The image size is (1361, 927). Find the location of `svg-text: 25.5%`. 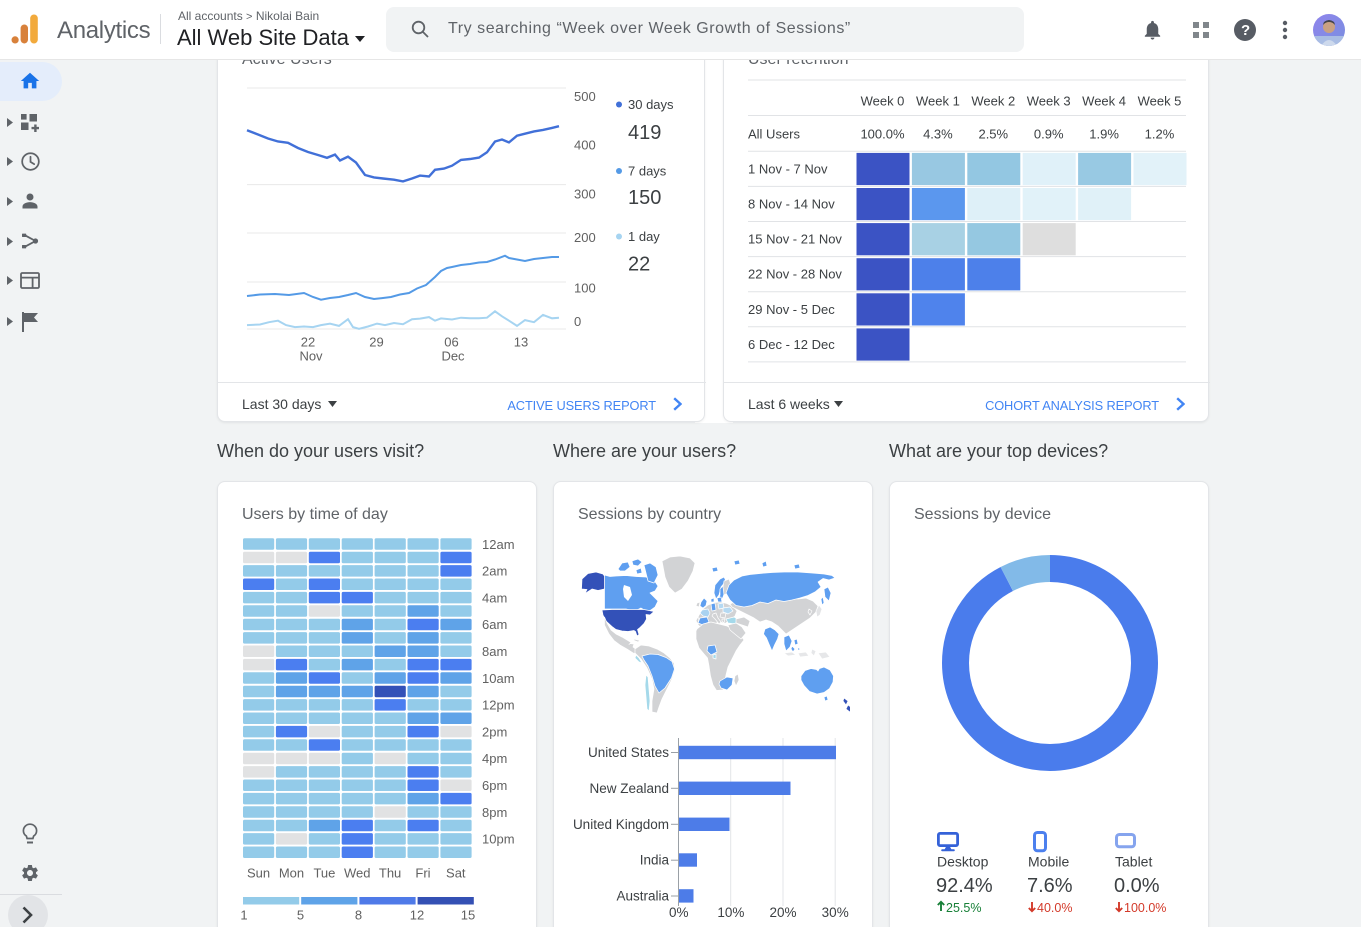

svg-text: 25.5% is located at coordinates (963, 908).